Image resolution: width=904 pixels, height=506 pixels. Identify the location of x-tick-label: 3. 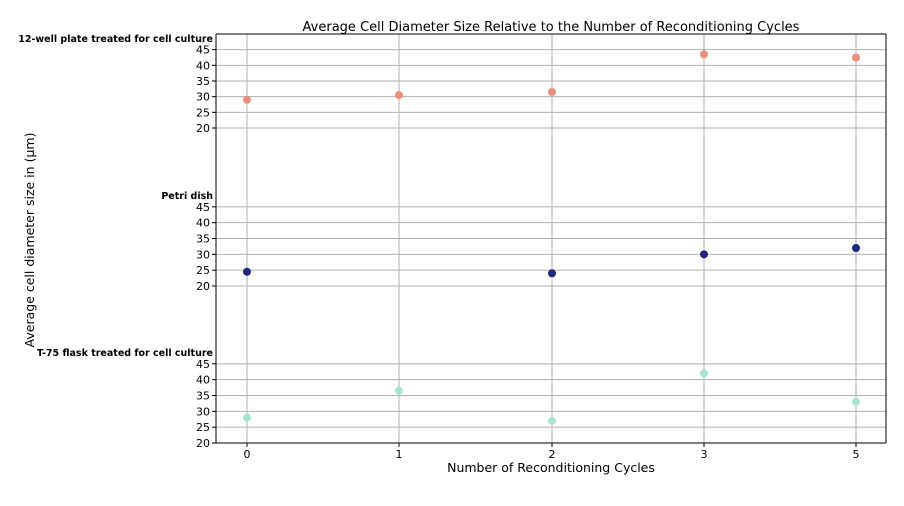
(704, 454).